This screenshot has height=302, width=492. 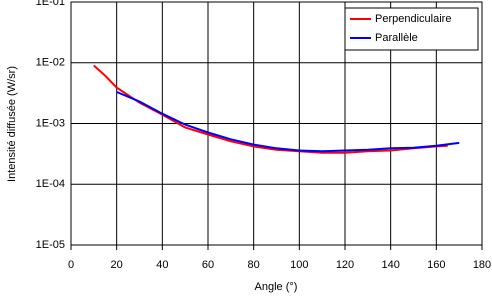 I want to click on x-tick-label: 40, so click(x=162, y=265).